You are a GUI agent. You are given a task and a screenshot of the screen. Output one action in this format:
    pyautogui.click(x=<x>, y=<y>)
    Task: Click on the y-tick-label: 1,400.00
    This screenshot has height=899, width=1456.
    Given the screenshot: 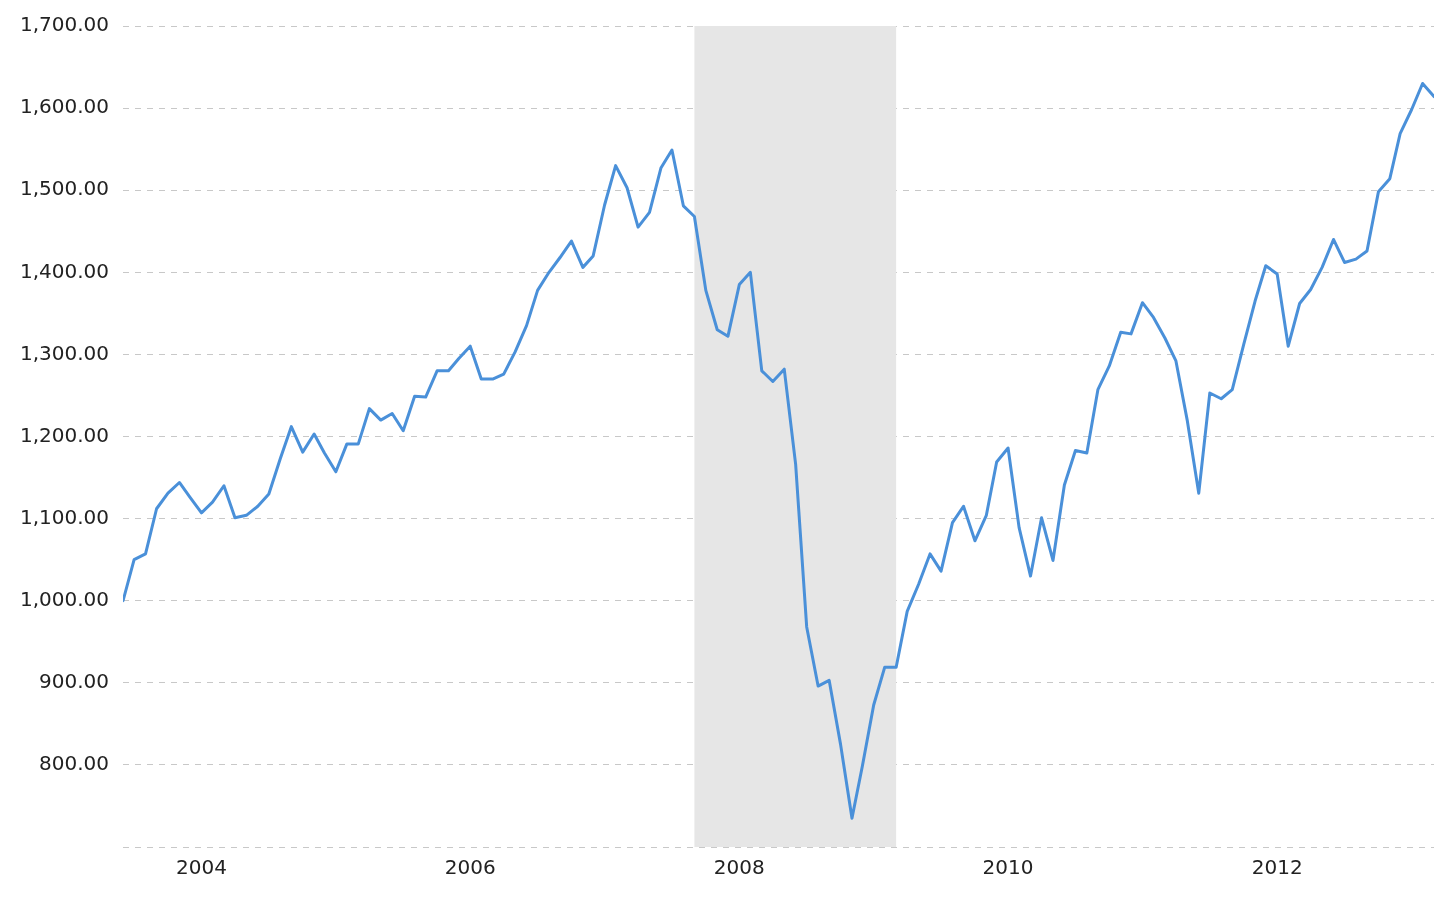 What is the action you would take?
    pyautogui.click(x=65, y=270)
    